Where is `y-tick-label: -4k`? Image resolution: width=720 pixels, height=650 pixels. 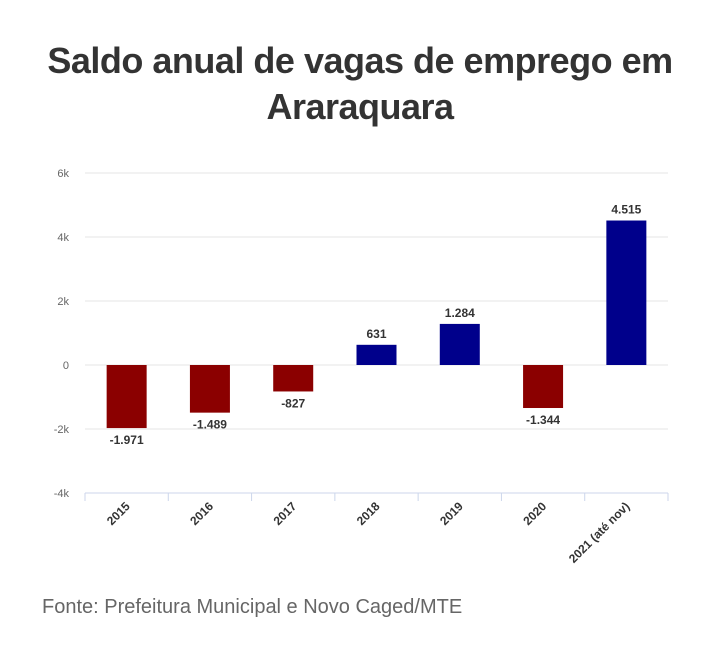
y-tick-label: -4k is located at coordinates (62, 494).